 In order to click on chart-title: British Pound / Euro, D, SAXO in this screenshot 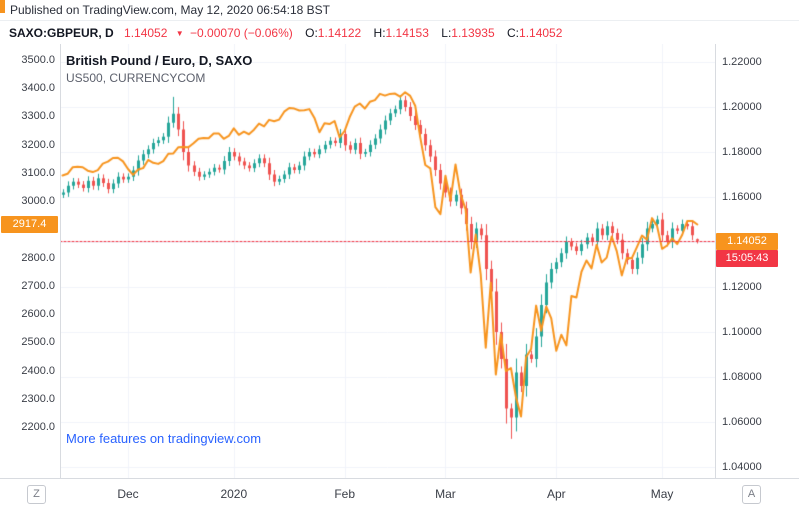, I will do `click(159, 60)`.